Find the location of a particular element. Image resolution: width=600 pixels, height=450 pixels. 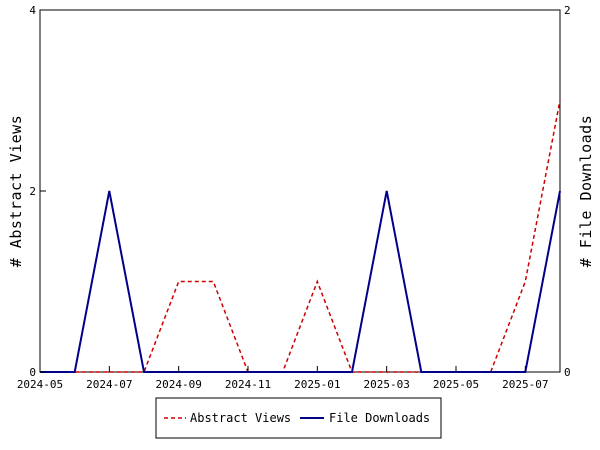

y-tick-label: 4 is located at coordinates (32, 10).